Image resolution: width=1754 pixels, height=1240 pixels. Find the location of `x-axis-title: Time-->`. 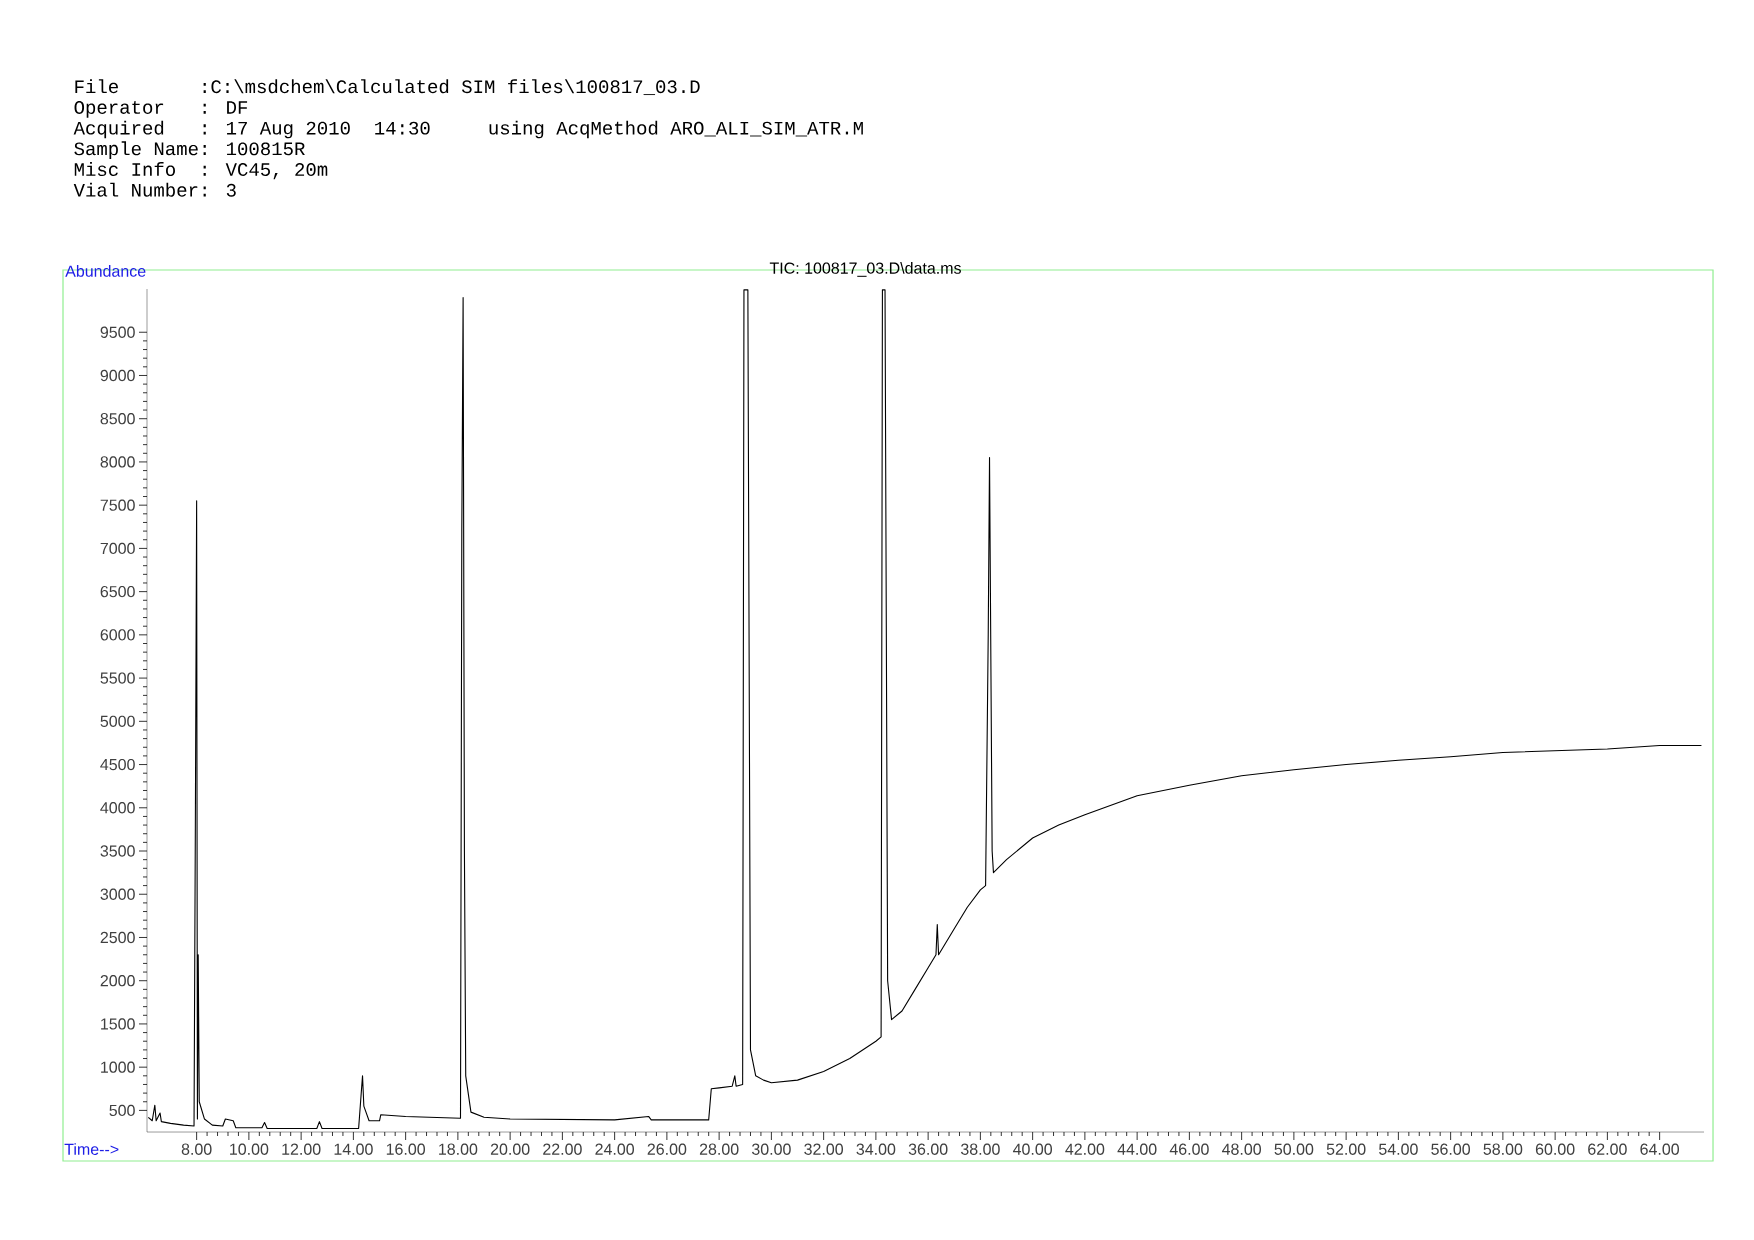

x-axis-title: Time--> is located at coordinates (91, 1149).